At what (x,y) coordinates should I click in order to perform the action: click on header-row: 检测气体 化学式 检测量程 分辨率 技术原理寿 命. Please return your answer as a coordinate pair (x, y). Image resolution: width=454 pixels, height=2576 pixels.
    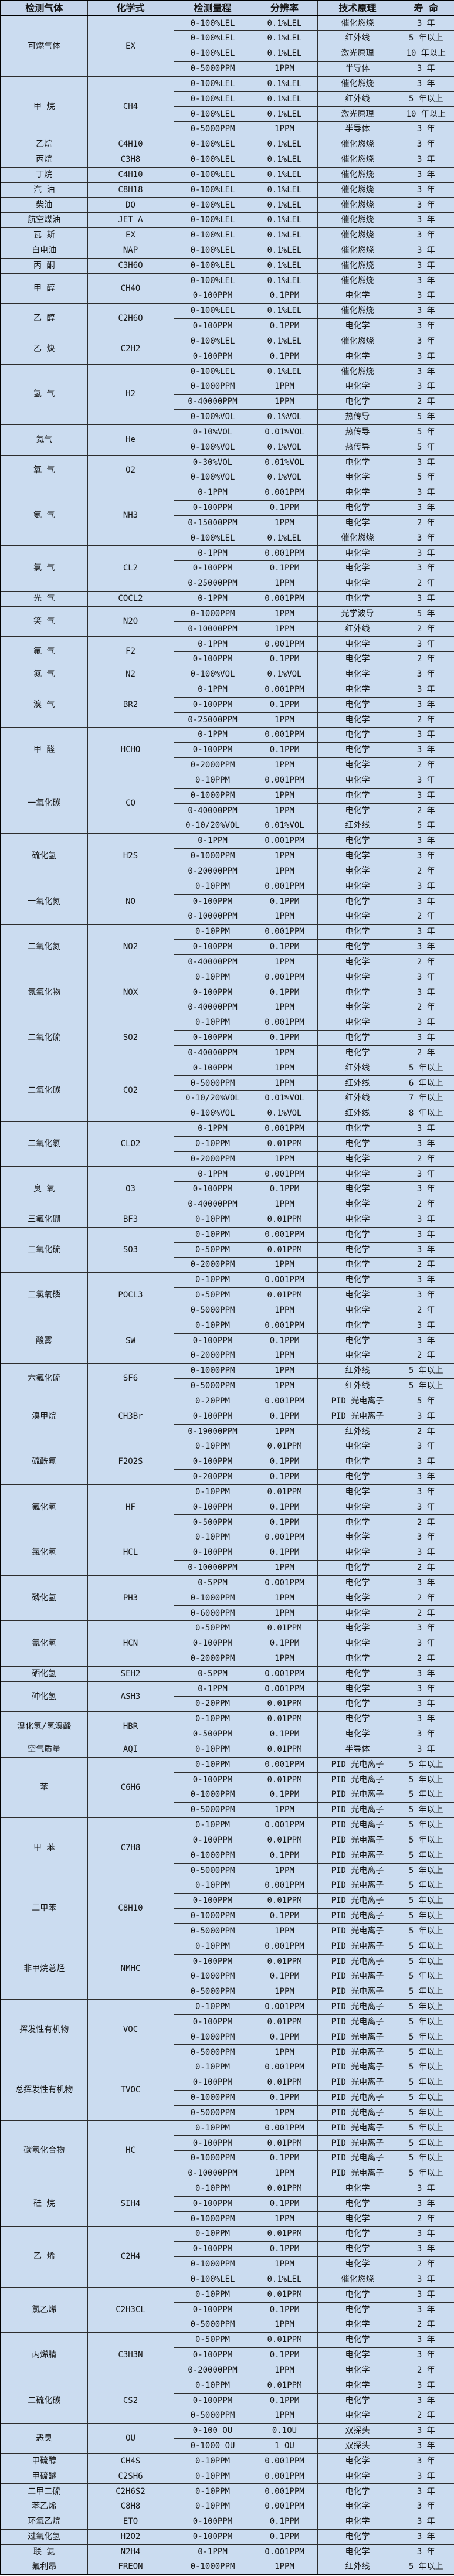
    Looking at the image, I should click on (227, 8).